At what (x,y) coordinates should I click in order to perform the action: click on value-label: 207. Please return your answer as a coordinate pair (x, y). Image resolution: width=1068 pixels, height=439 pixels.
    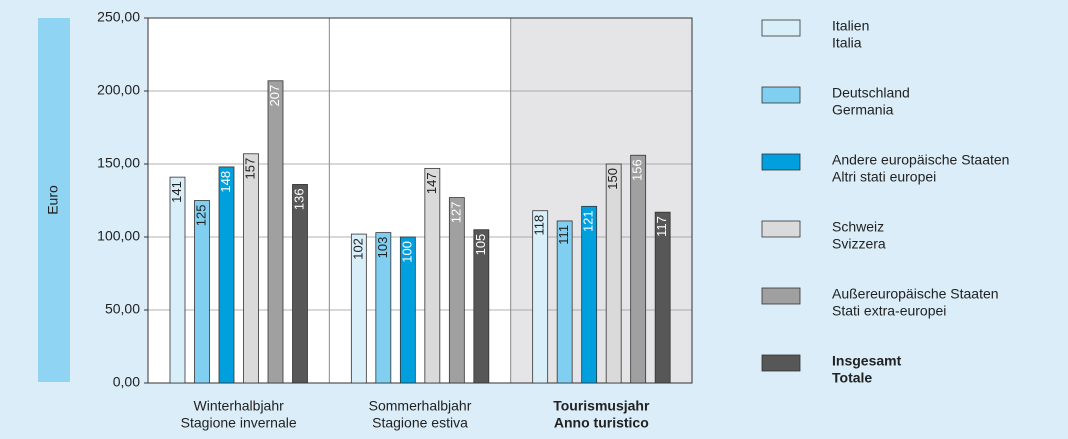
    Looking at the image, I should click on (274, 96).